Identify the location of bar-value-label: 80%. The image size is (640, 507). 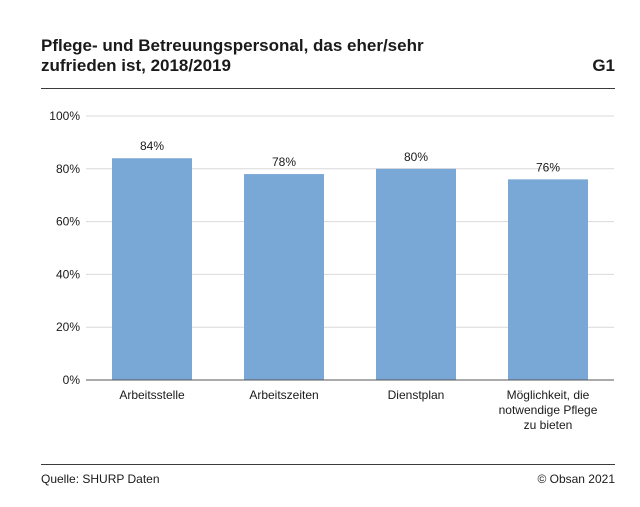
(416, 157).